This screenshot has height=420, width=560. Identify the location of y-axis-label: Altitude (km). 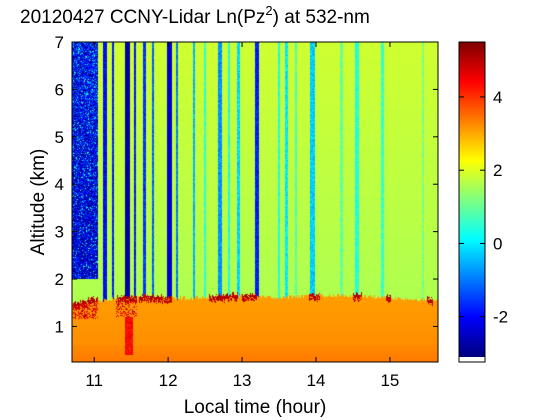
(38, 202).